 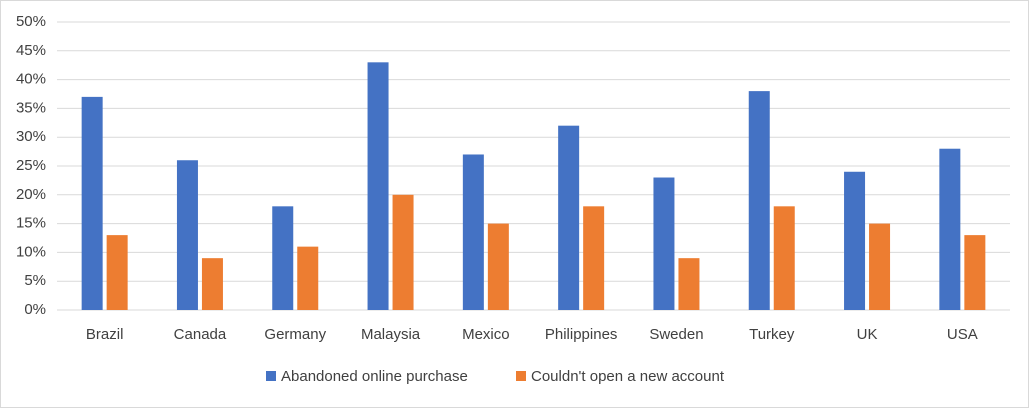 What do you see at coordinates (581, 334) in the screenshot?
I see `x-tick-label: Philippines` at bounding box center [581, 334].